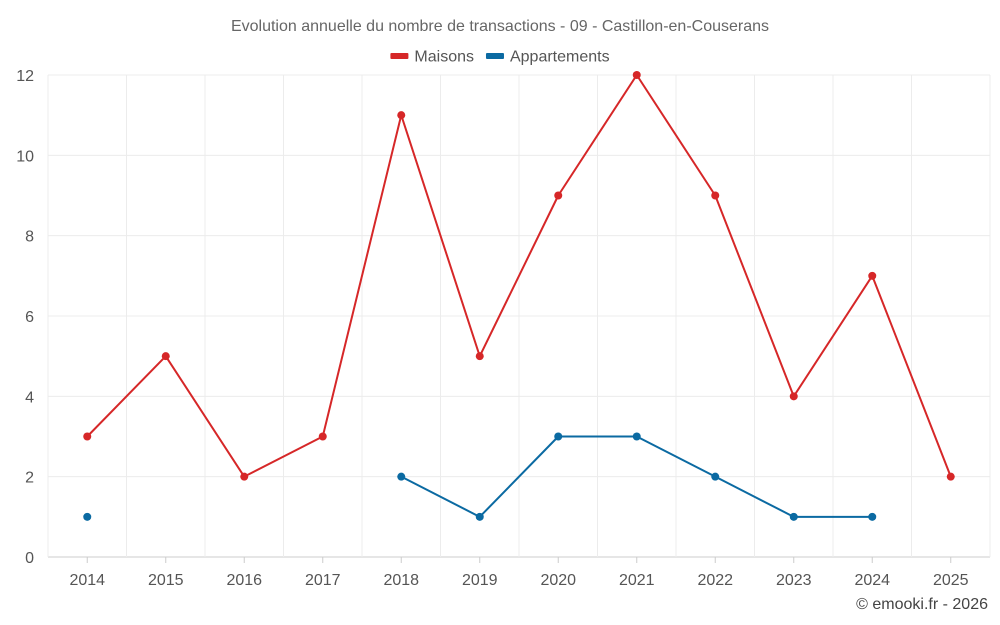 The image size is (1000, 625). What do you see at coordinates (29, 237) in the screenshot?
I see `y-tick-label: 8` at bounding box center [29, 237].